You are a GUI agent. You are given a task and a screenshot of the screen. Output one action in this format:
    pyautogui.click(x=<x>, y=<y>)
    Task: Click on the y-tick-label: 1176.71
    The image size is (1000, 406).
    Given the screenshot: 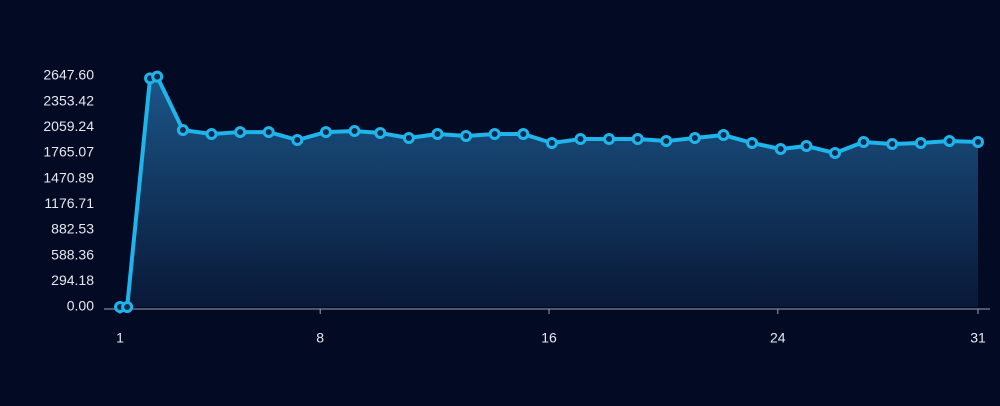 What is the action you would take?
    pyautogui.click(x=69, y=203)
    